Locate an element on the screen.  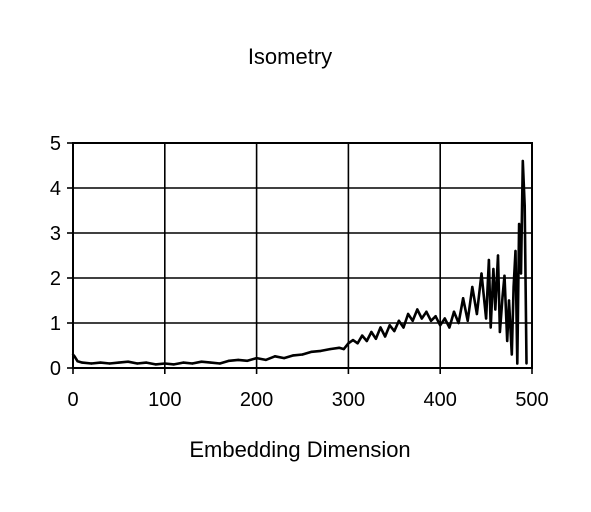
x-tick-label: 100 is located at coordinates (164, 400).